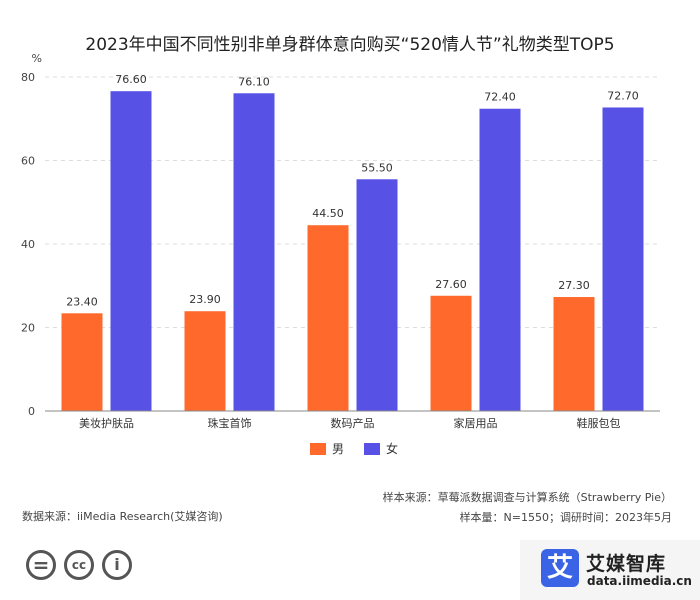  I want to click on legend-label: 男, so click(338, 449).